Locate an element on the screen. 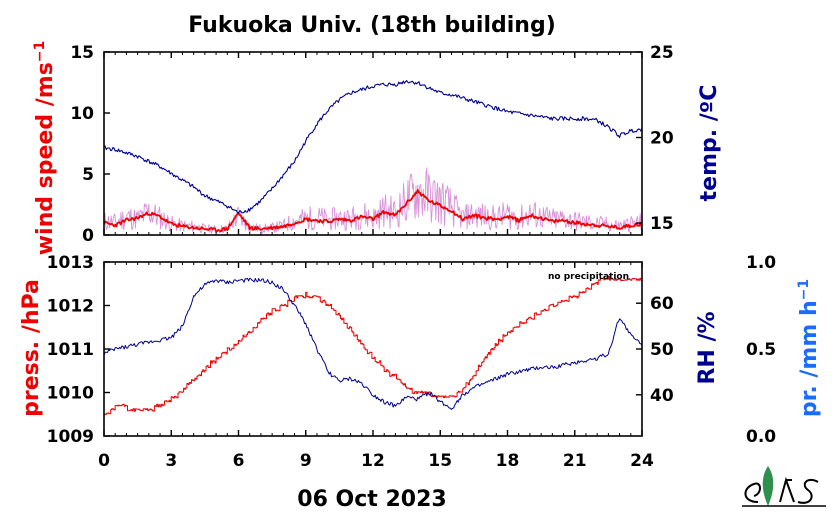 The image size is (834, 525). wind-gust-series is located at coordinates (373, 200).